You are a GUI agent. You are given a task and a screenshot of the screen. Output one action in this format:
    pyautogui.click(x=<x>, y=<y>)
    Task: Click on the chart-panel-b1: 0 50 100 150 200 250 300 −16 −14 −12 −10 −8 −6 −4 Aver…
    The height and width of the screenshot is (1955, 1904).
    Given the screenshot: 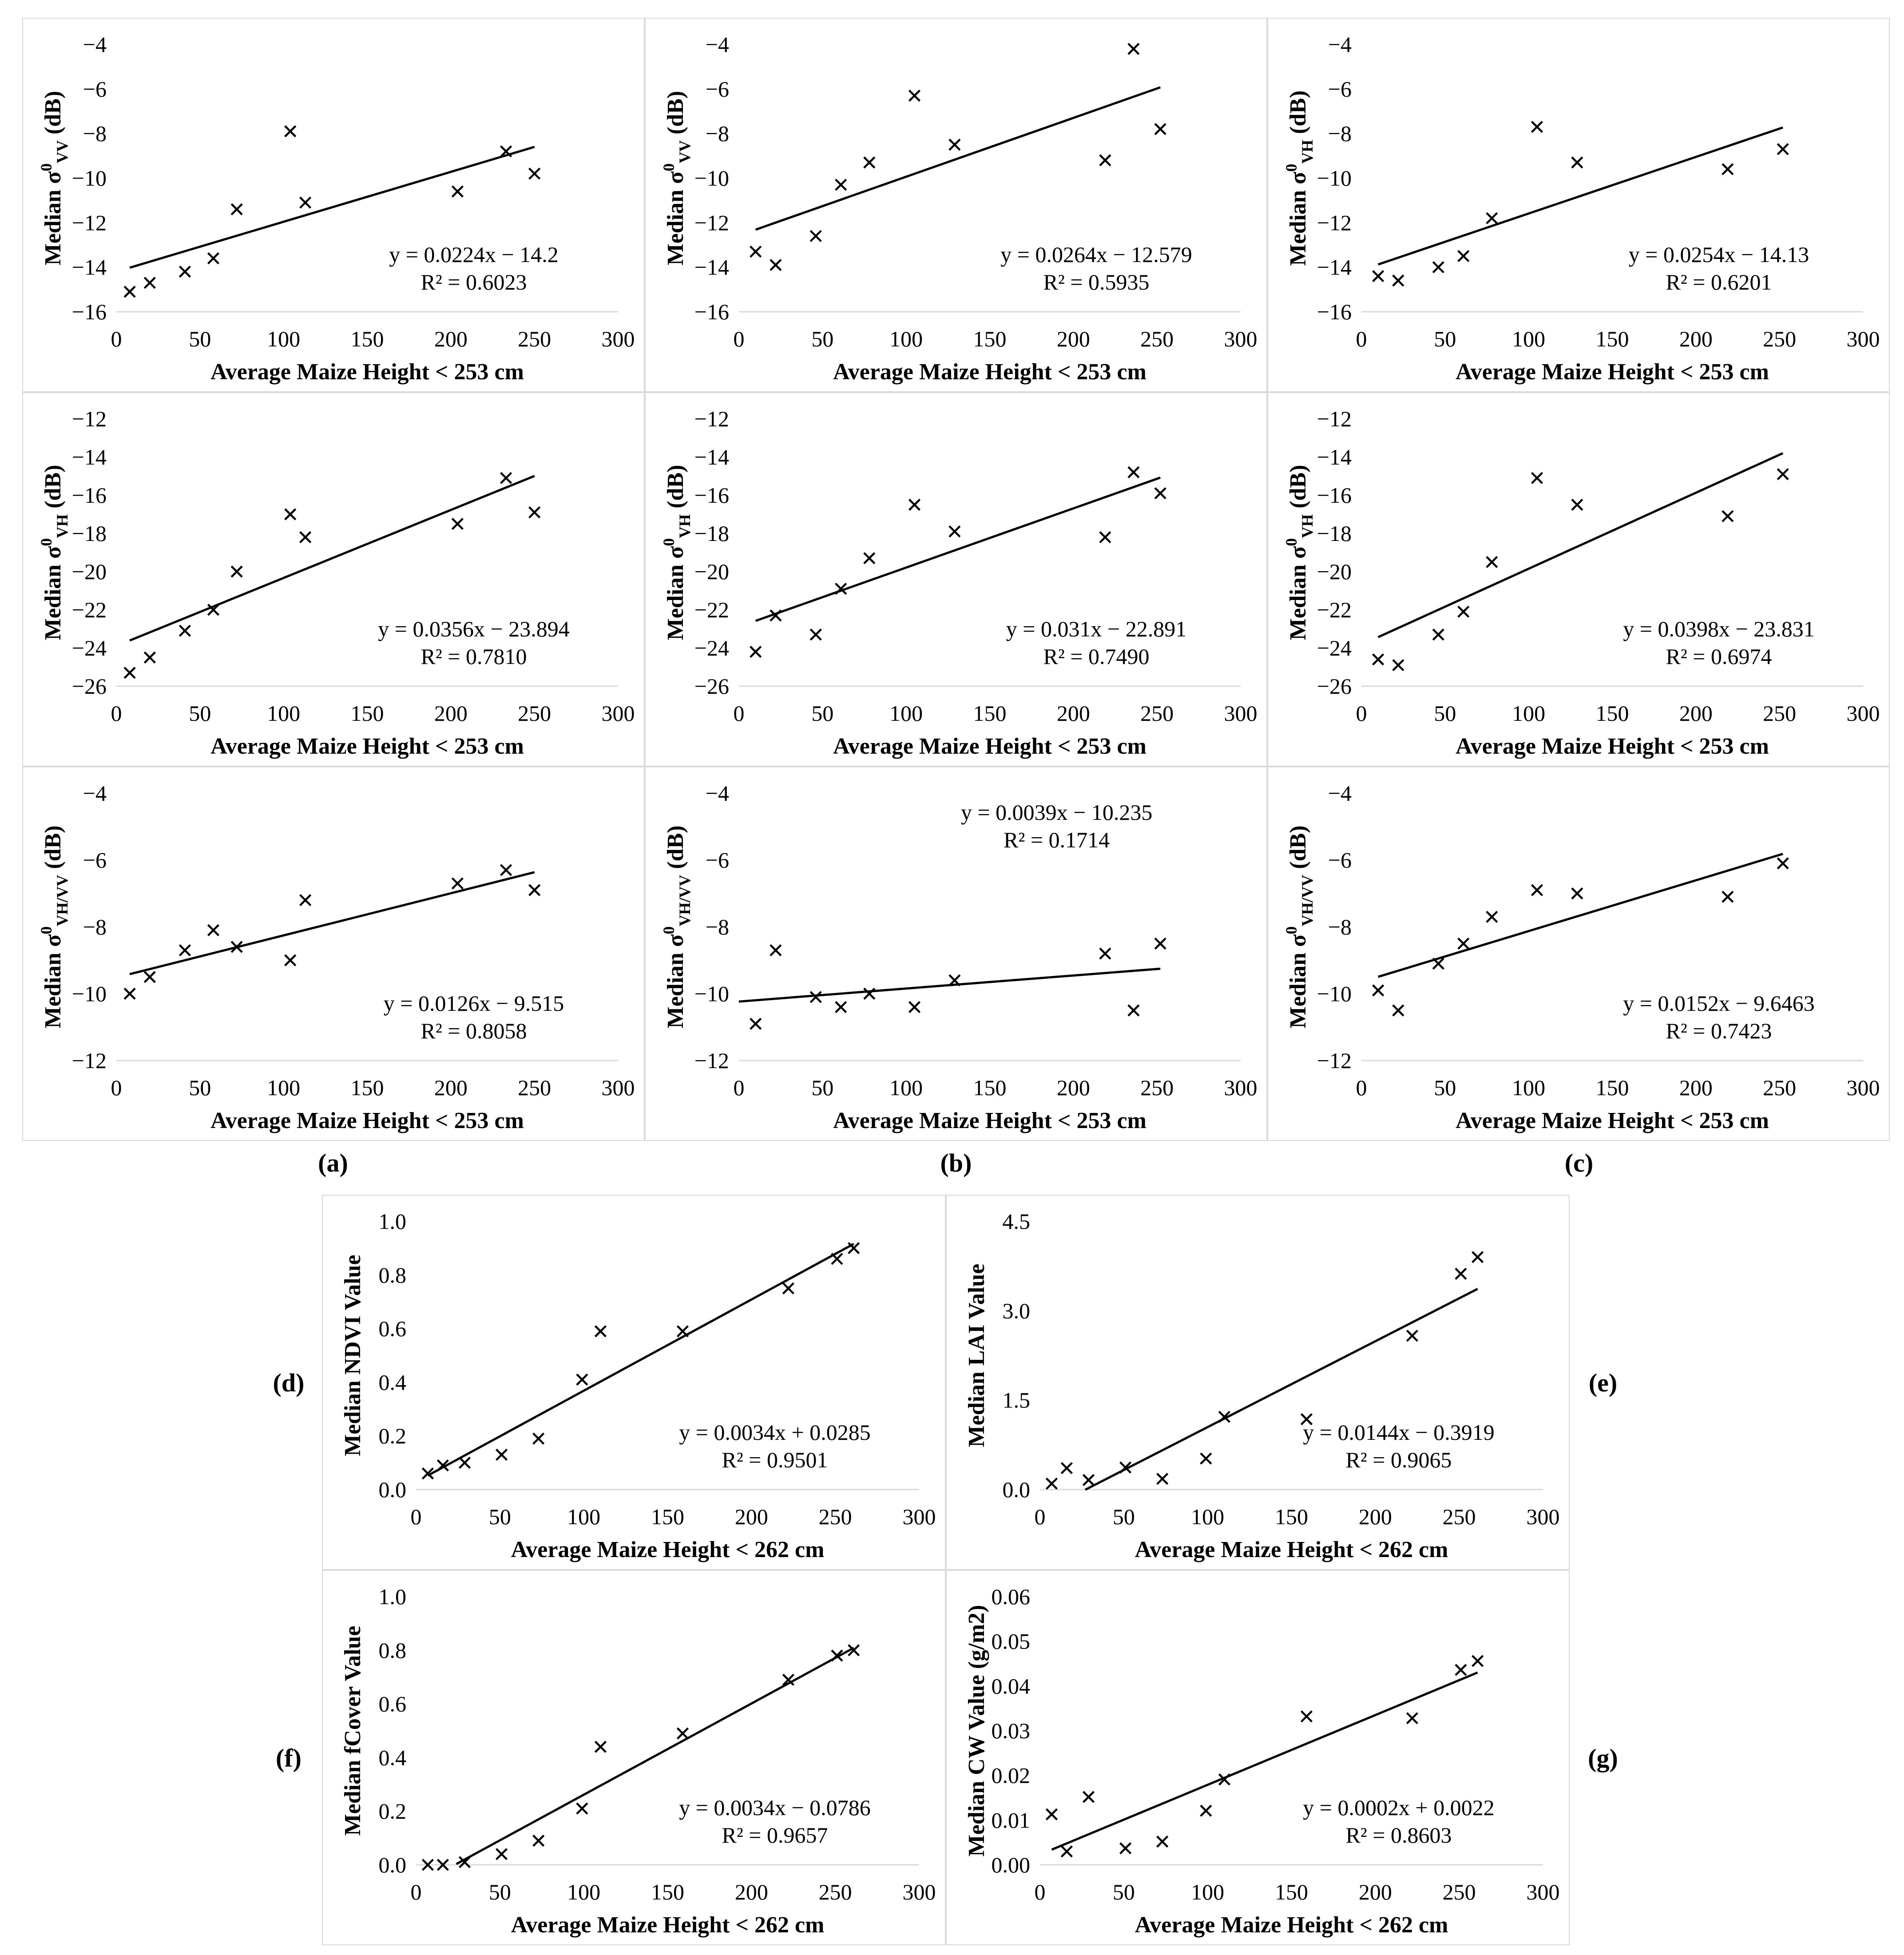 What is the action you would take?
    pyautogui.click(x=956, y=205)
    